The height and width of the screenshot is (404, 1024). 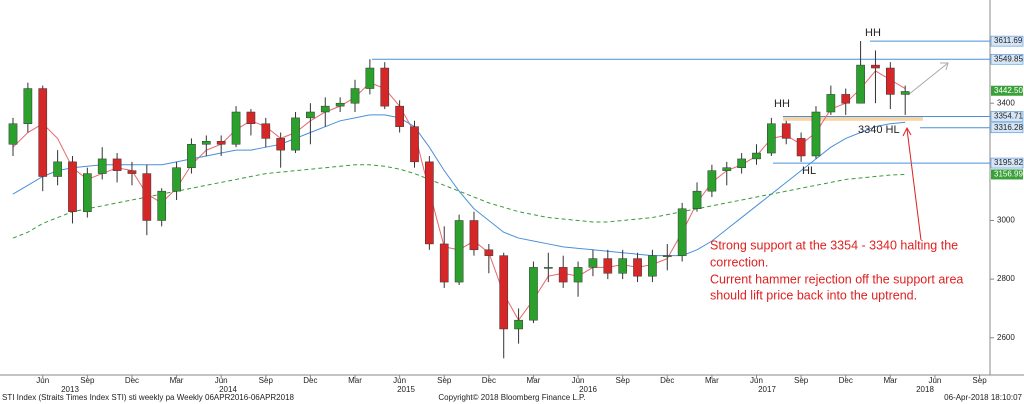 What do you see at coordinates (1008, 58) in the screenshot?
I see `level-label: 3549.85` at bounding box center [1008, 58].